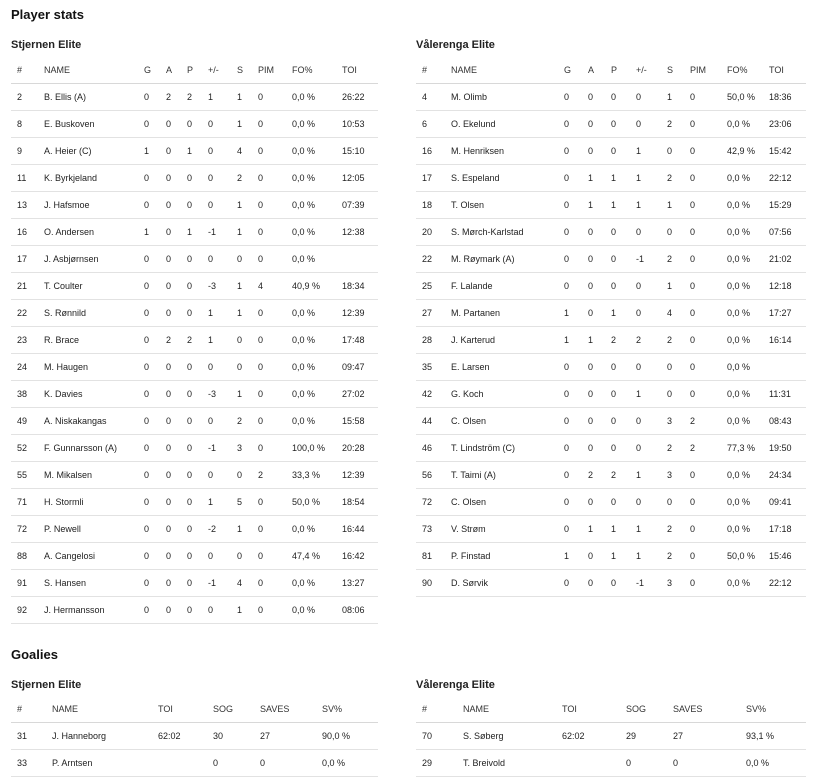  I want to click on player-number-cell: 13, so click(27, 205).